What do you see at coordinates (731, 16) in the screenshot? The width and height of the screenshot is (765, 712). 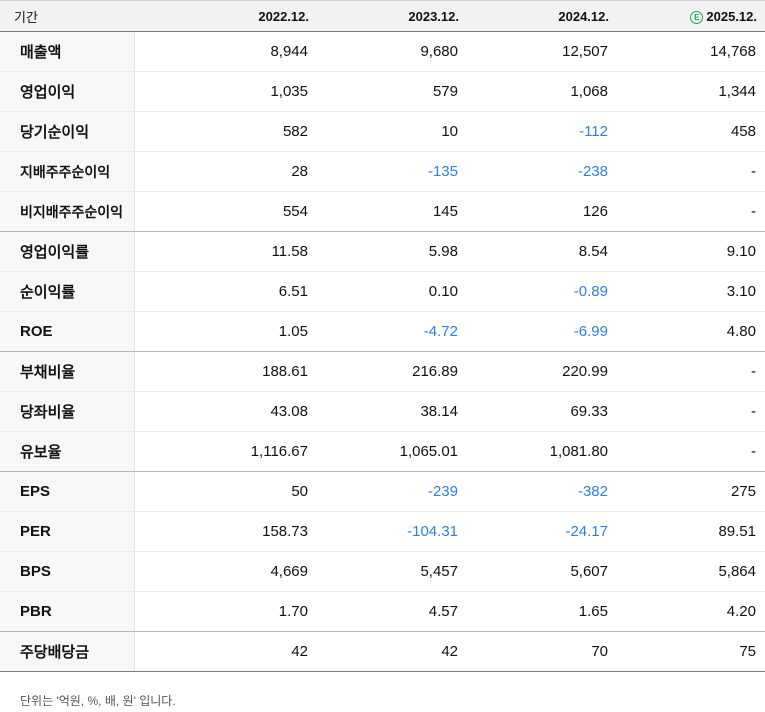 I see `column-header-2025-label: 2025.12.` at bounding box center [731, 16].